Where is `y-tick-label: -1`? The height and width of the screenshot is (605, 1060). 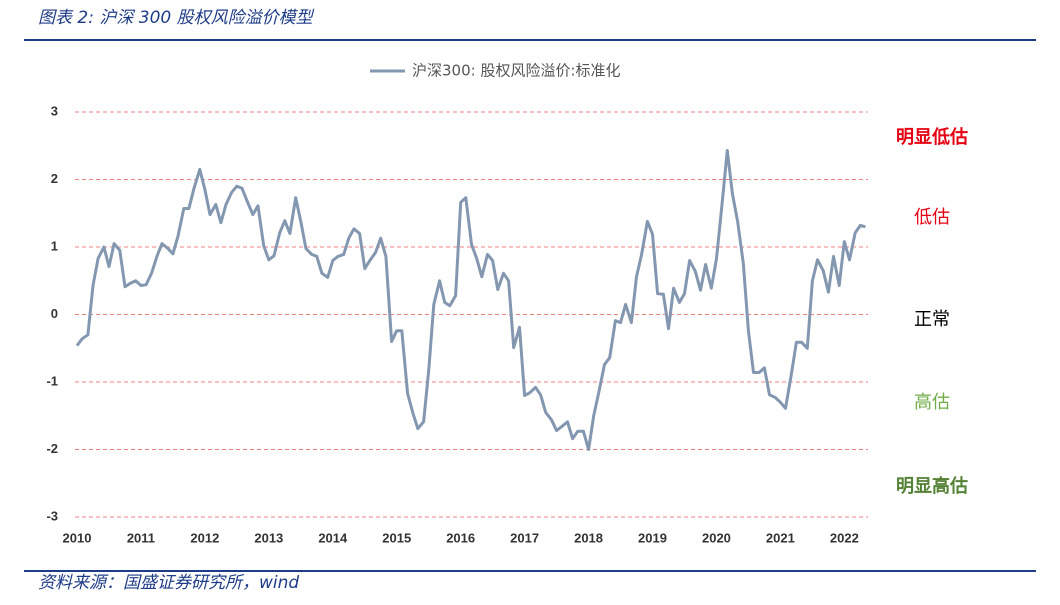 y-tick-label: -1 is located at coordinates (52, 380).